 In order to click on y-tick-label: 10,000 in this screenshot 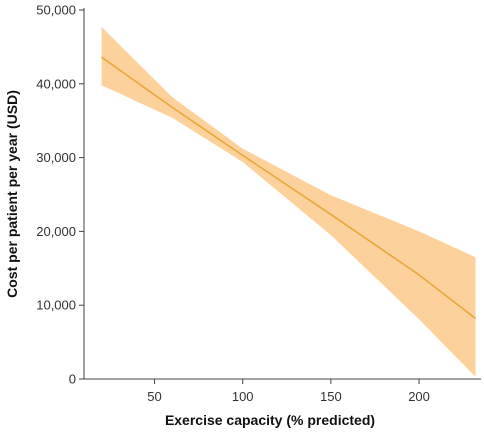, I will do `click(56, 305)`.